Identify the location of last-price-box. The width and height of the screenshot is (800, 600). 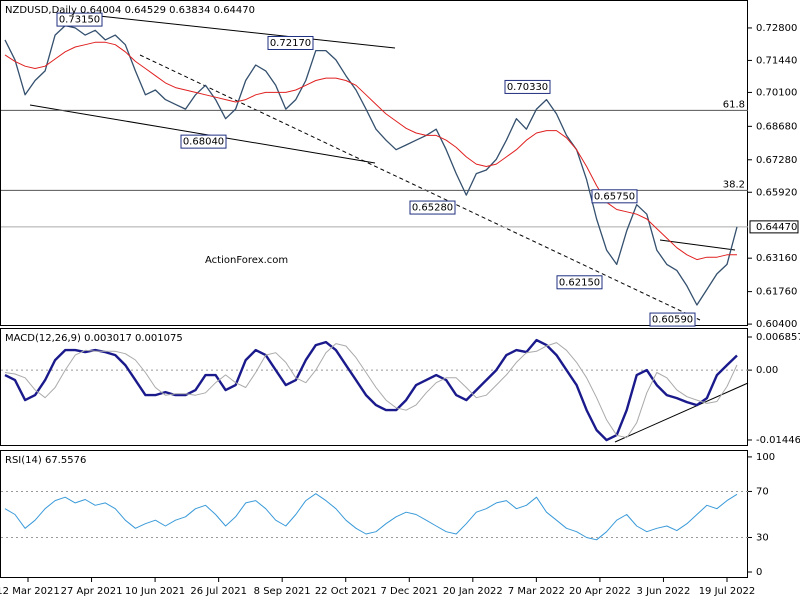
(774, 227).